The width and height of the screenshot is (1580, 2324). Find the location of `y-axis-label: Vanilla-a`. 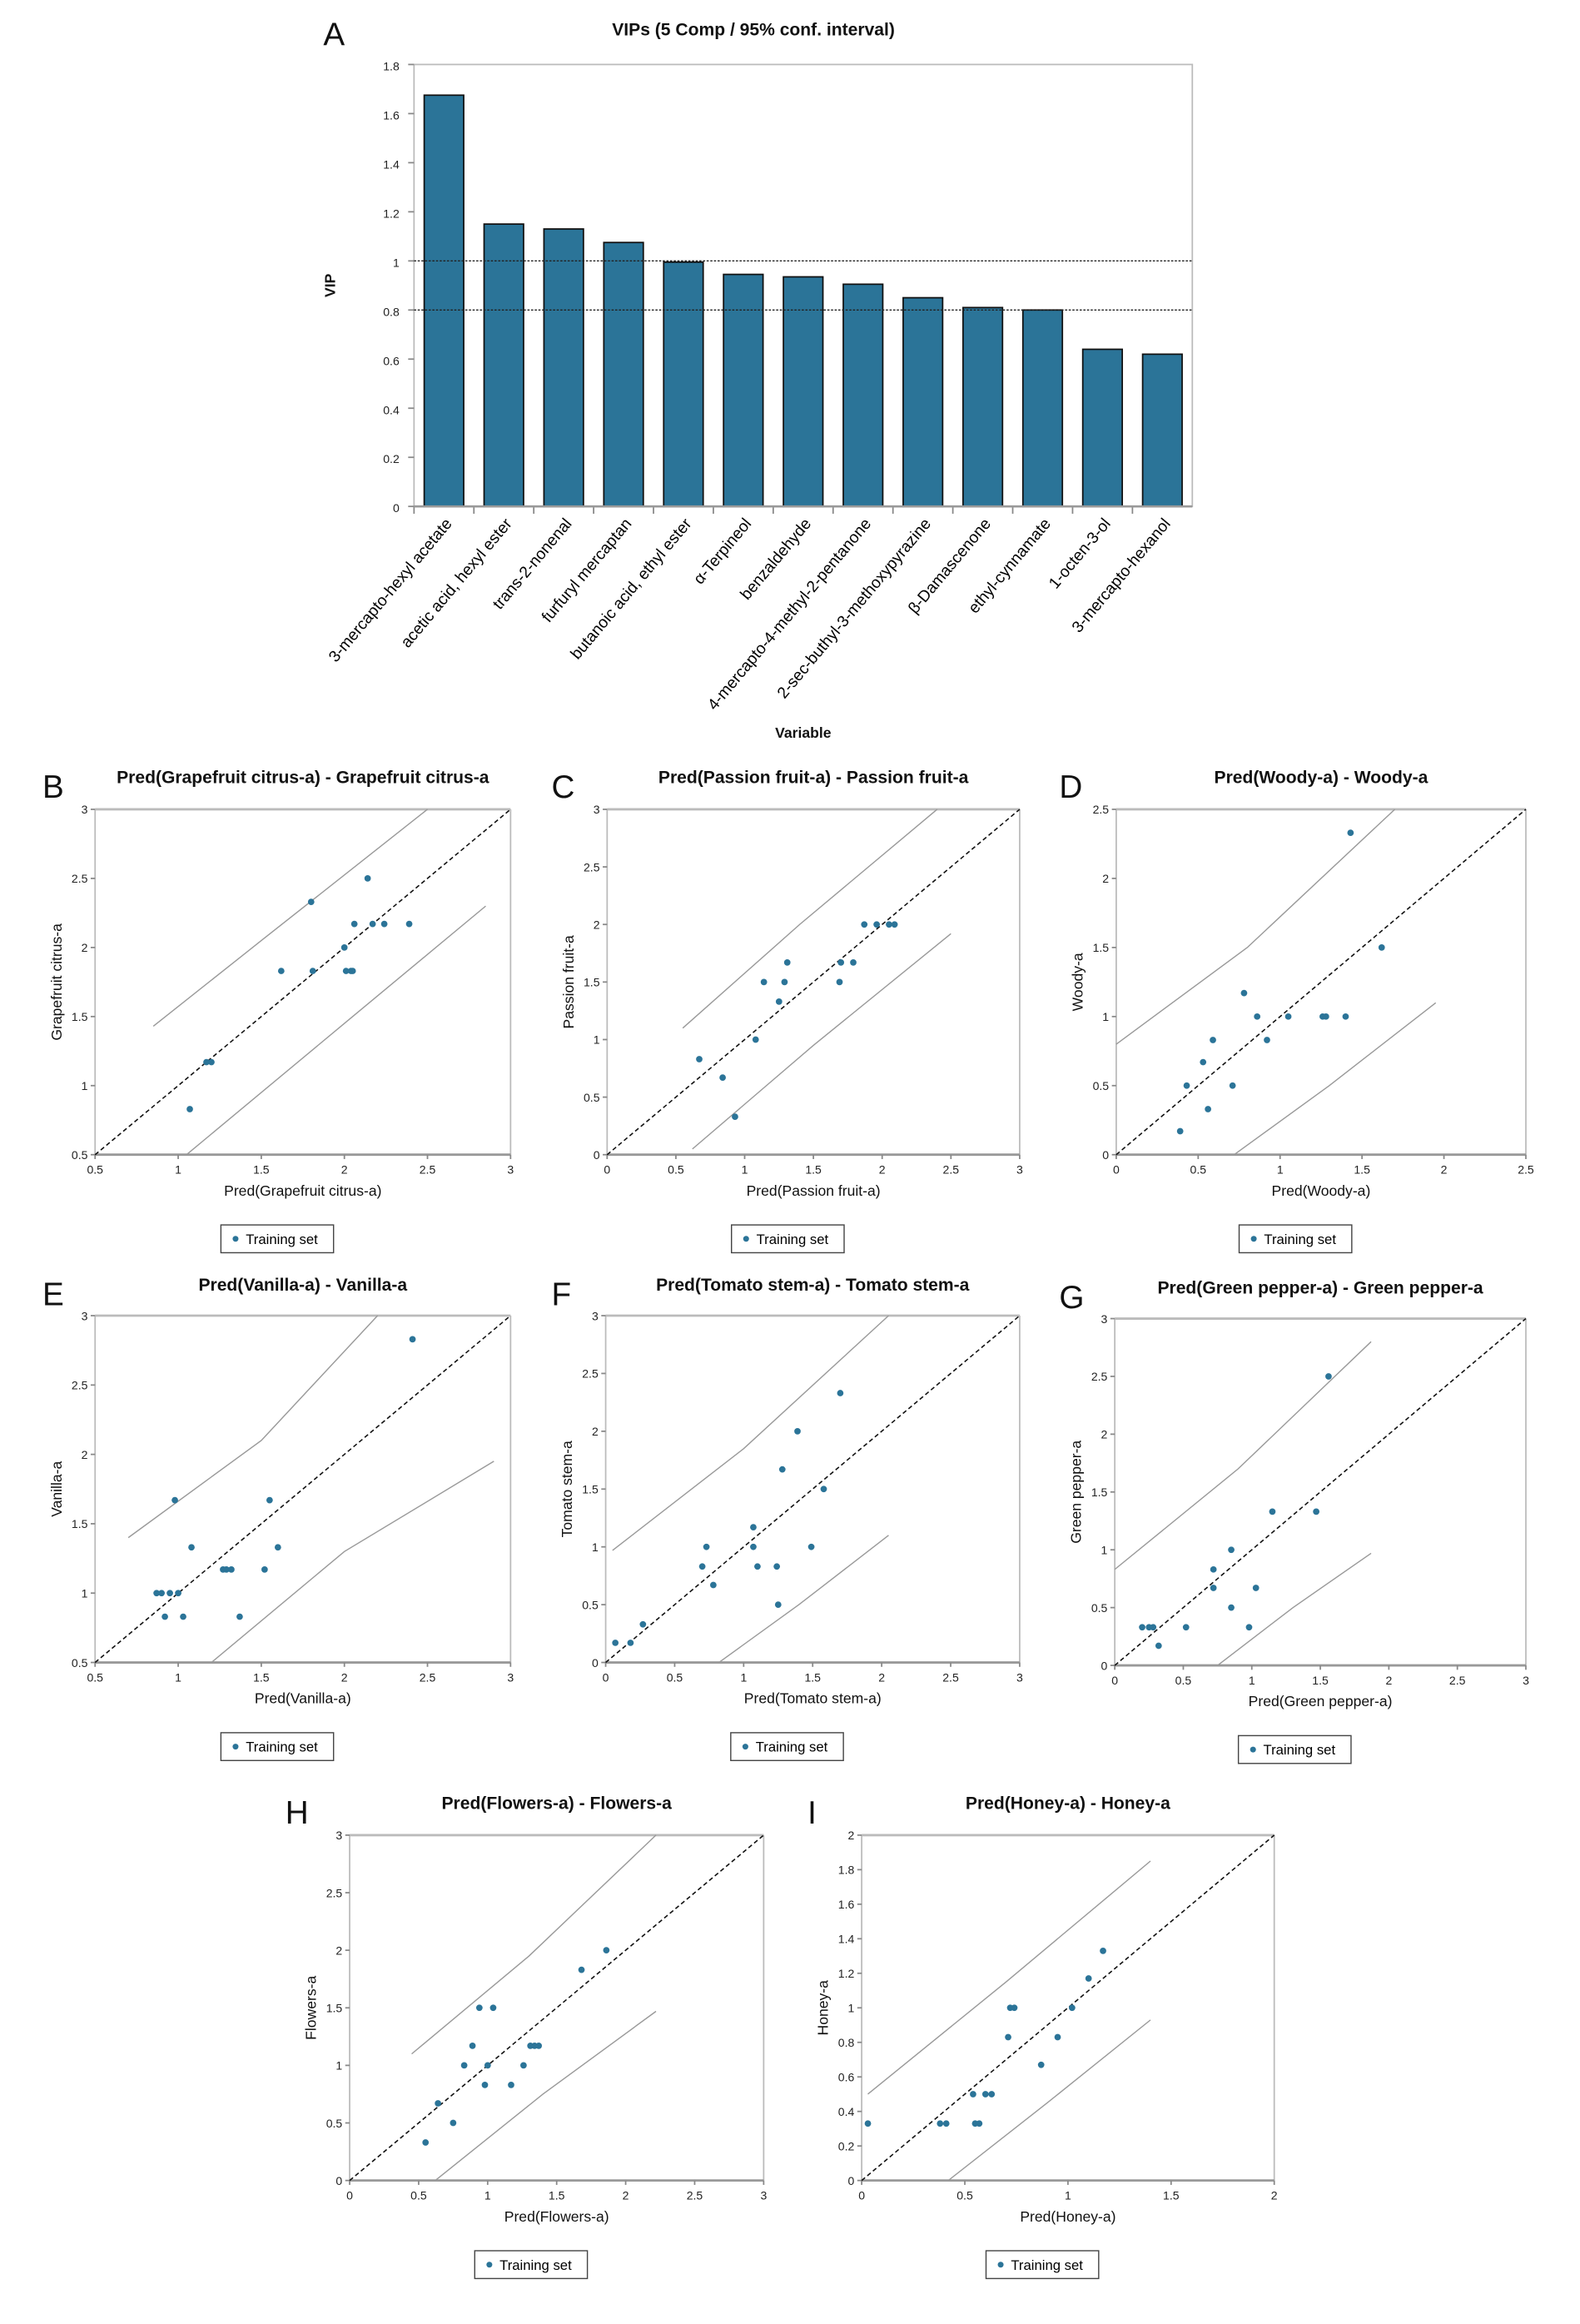

y-axis-label: Vanilla-a is located at coordinates (57, 1489).